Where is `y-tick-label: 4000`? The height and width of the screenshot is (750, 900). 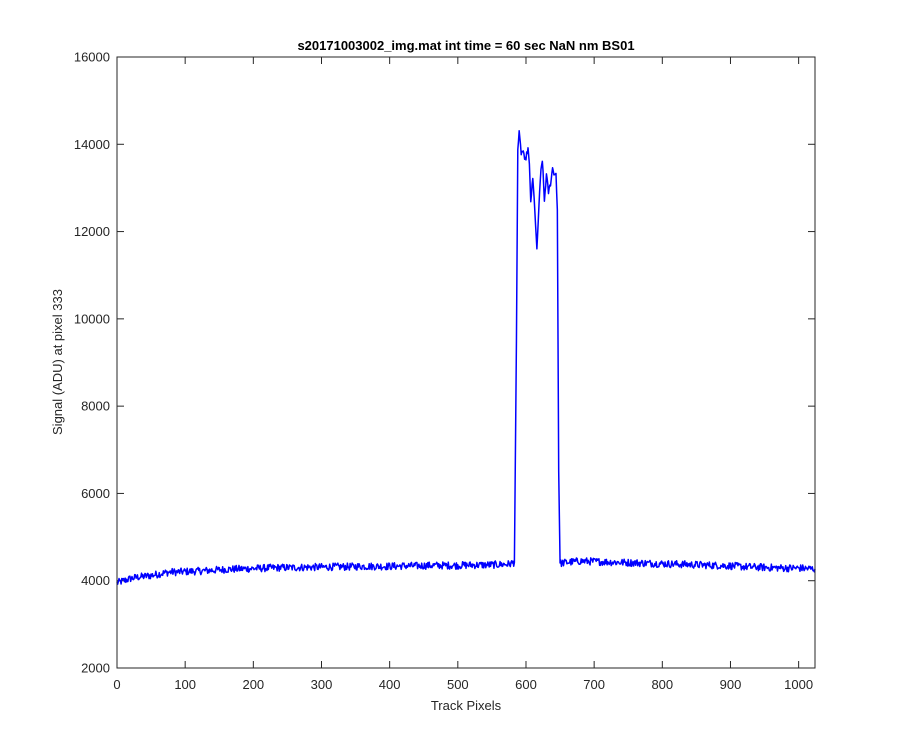 y-tick-label: 4000 is located at coordinates (95, 580).